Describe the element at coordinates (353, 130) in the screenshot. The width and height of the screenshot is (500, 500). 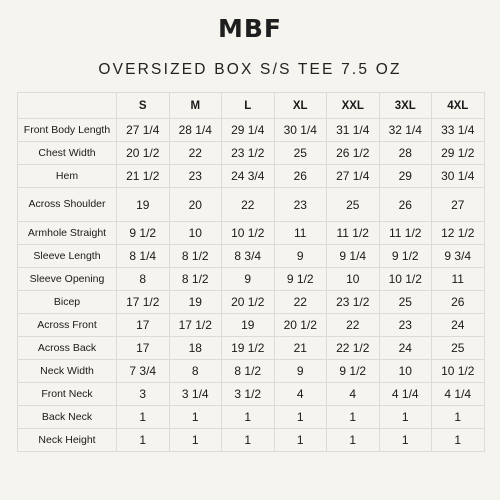
I see `measurement-cell: 31 1/4` at that location.